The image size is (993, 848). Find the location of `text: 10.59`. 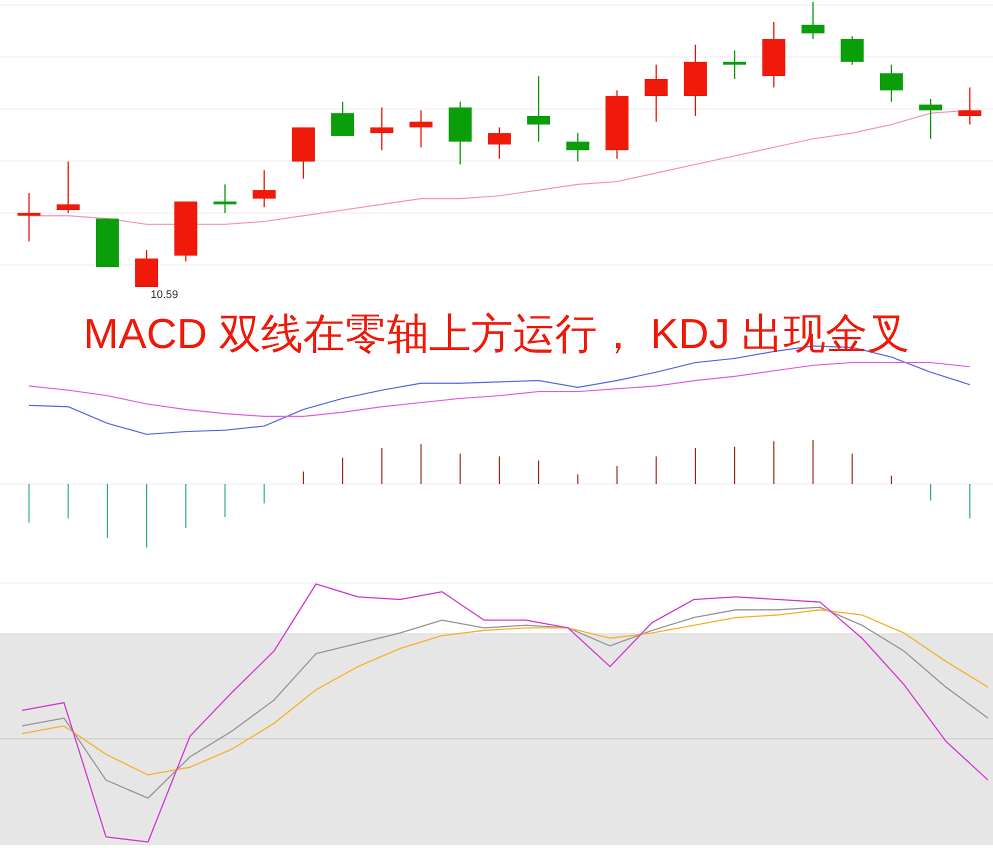

text: 10.59 is located at coordinates (164, 295).